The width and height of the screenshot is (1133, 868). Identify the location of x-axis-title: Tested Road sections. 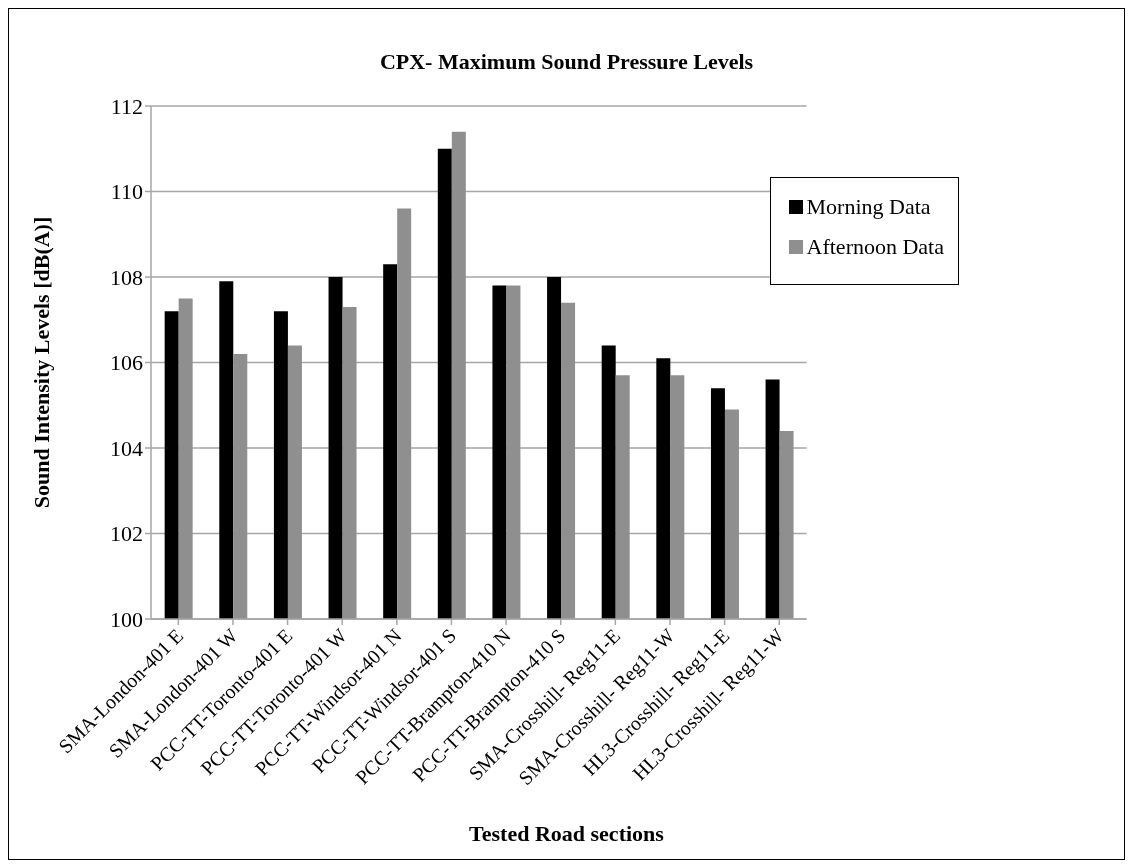
(566, 834).